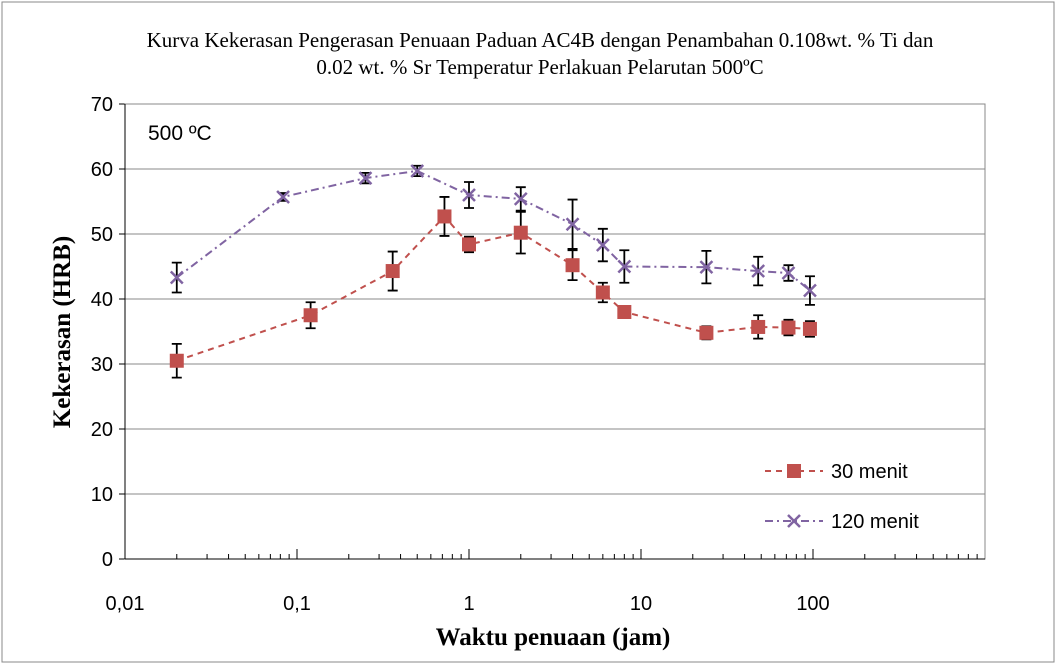  I want to click on y-tick-label: 50, so click(102, 235).